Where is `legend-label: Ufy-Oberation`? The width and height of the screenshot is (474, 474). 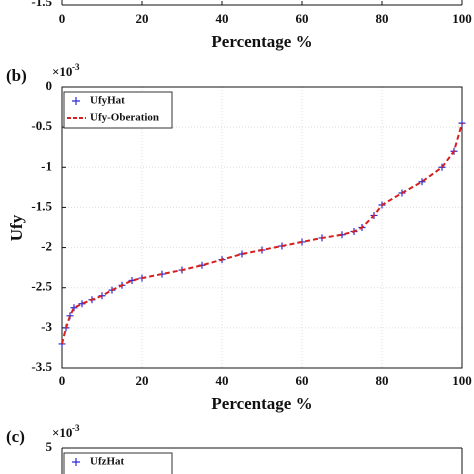 legend-label: Ufy-Oberation is located at coordinates (124, 118).